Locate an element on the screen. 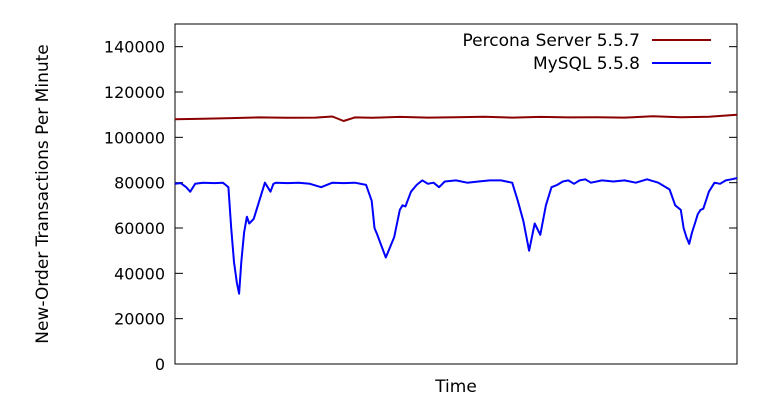 The width and height of the screenshot is (770, 403). y-tick-label: 20000 is located at coordinates (139, 319).